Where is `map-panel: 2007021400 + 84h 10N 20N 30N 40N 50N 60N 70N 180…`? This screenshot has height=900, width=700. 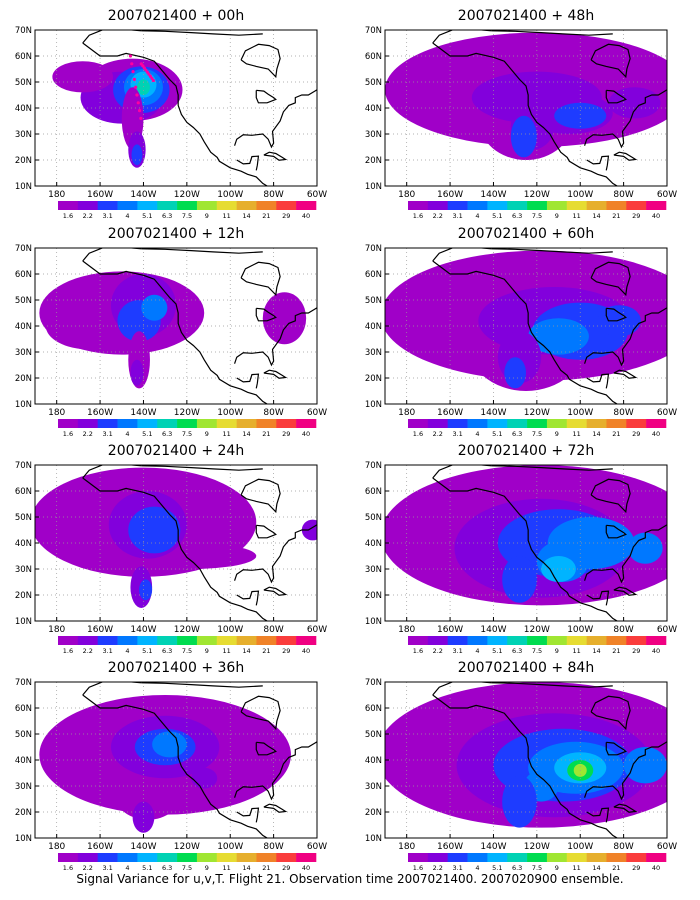 map-panel: 2007021400 + 84h 10N 20N 30N 40N 50N 60N 70N 180… is located at coordinates (521, 766).